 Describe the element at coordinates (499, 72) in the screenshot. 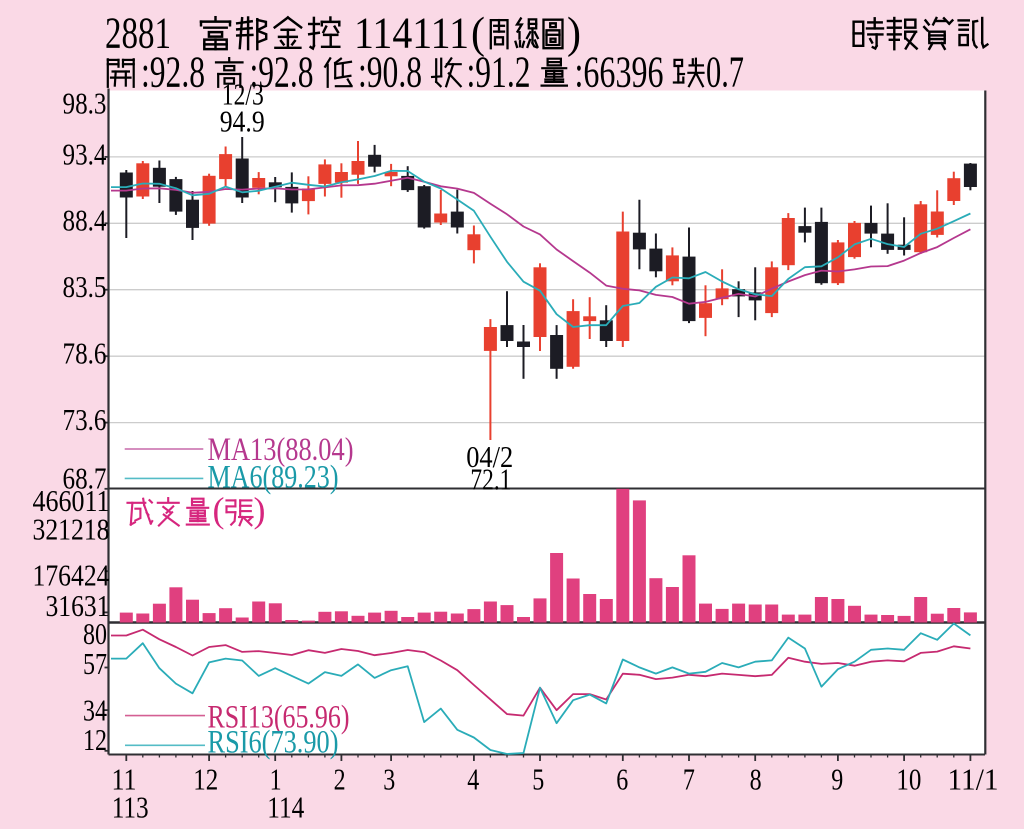

I see `svg-text: :91.2` at that location.